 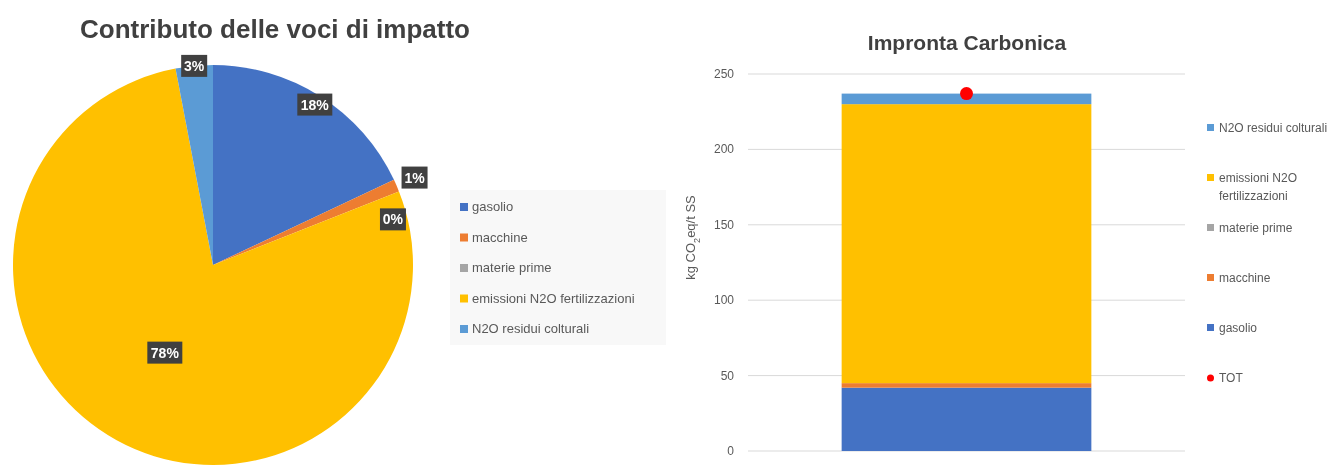 I want to click on data-label: 78%, so click(x=165, y=352).